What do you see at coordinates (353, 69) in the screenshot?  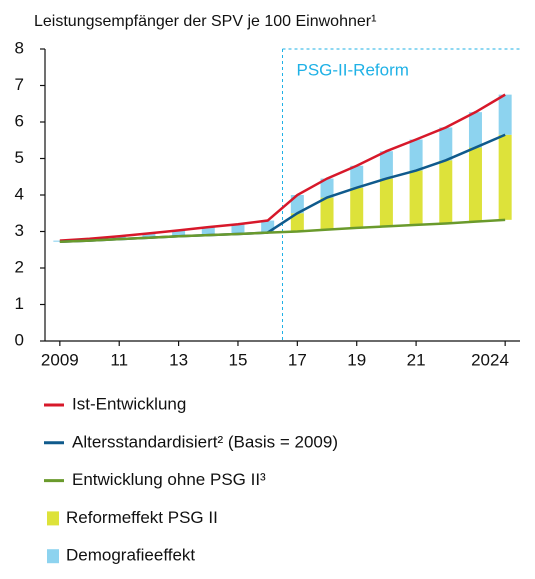 I see `annotation-label: PSG-II-Reform` at bounding box center [353, 69].